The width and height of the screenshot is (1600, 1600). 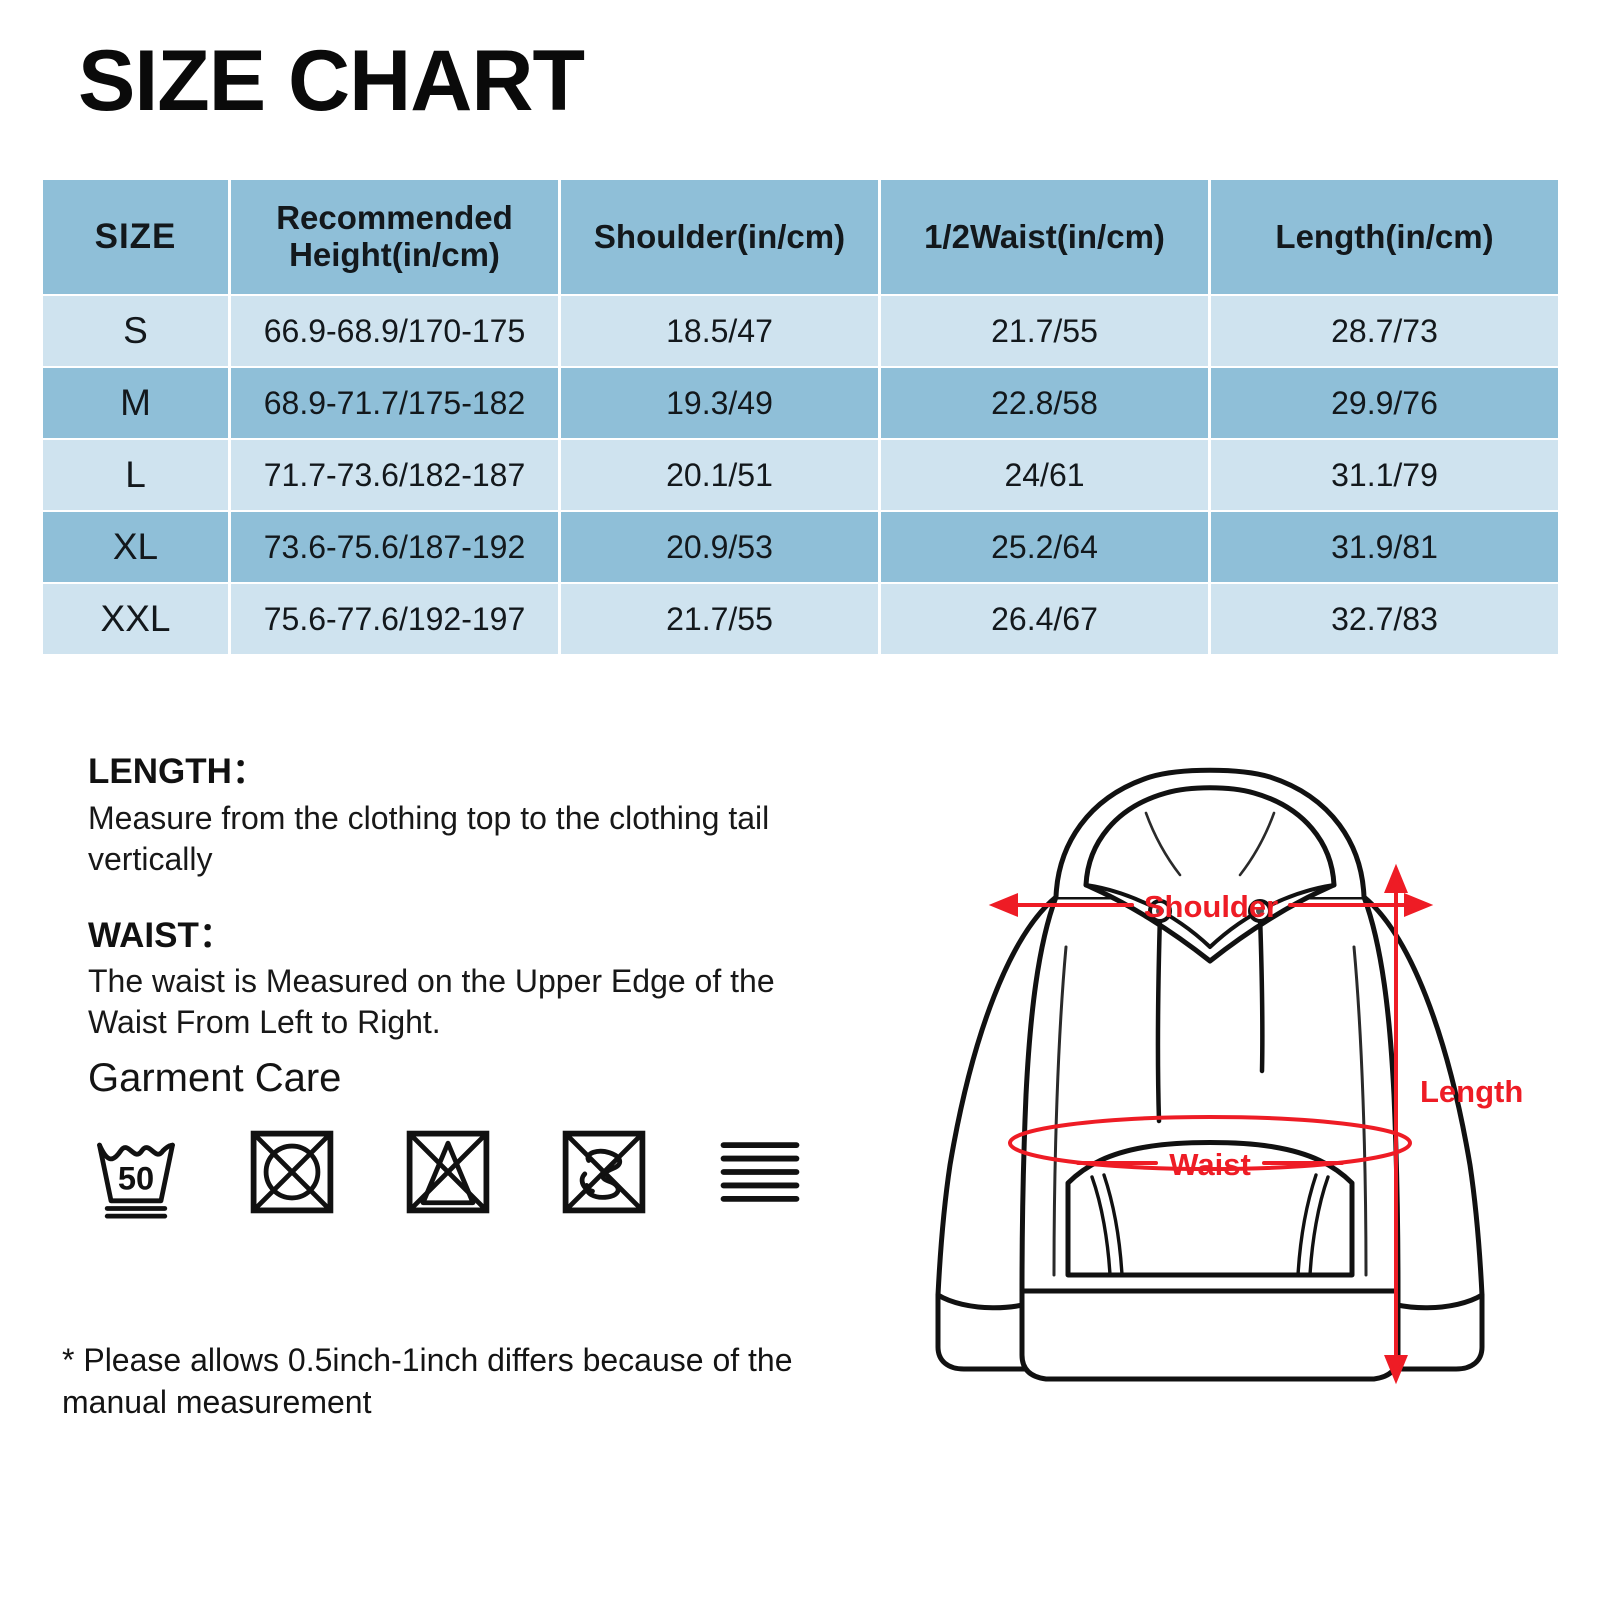 I want to click on cell-height: 71.7-73.6/182-187, so click(x=394, y=475).